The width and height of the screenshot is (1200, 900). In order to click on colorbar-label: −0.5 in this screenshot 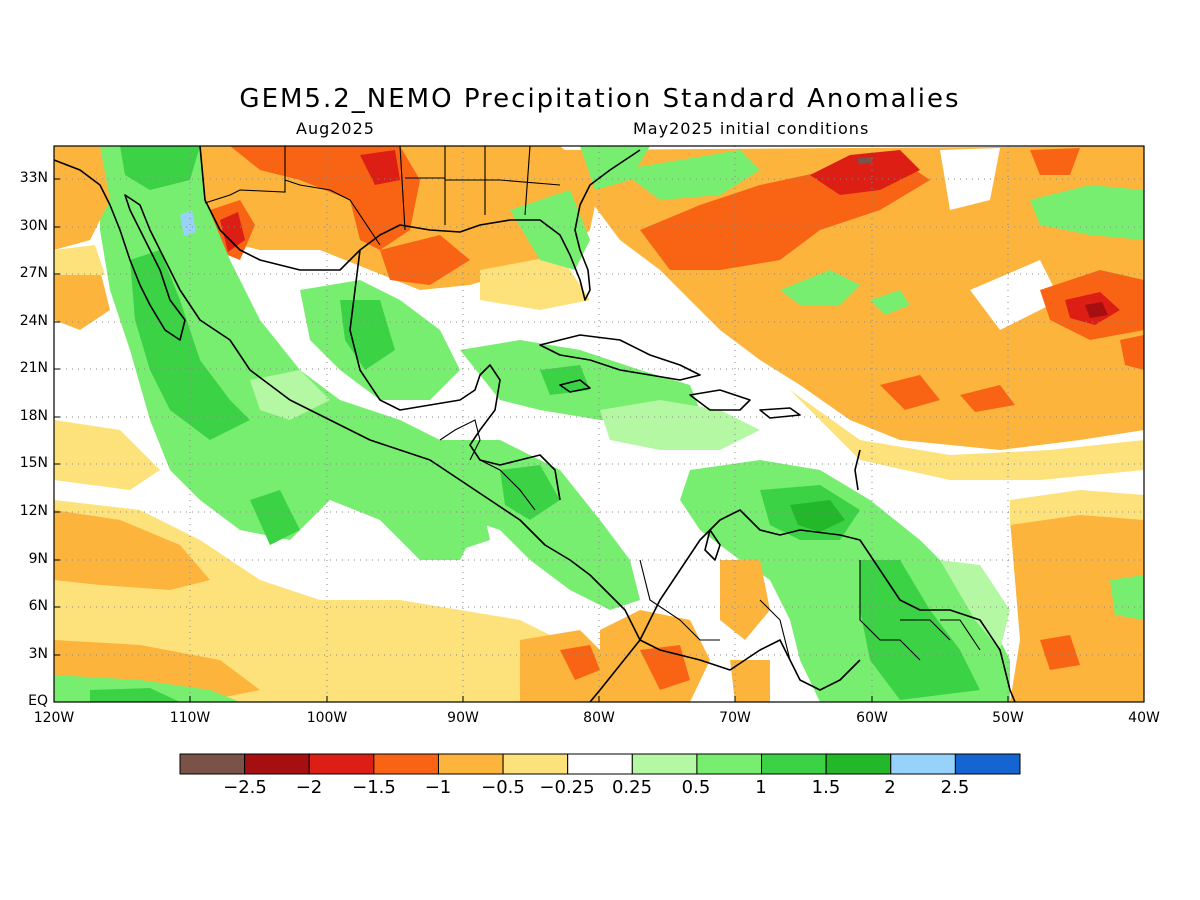, I will do `click(503, 787)`.